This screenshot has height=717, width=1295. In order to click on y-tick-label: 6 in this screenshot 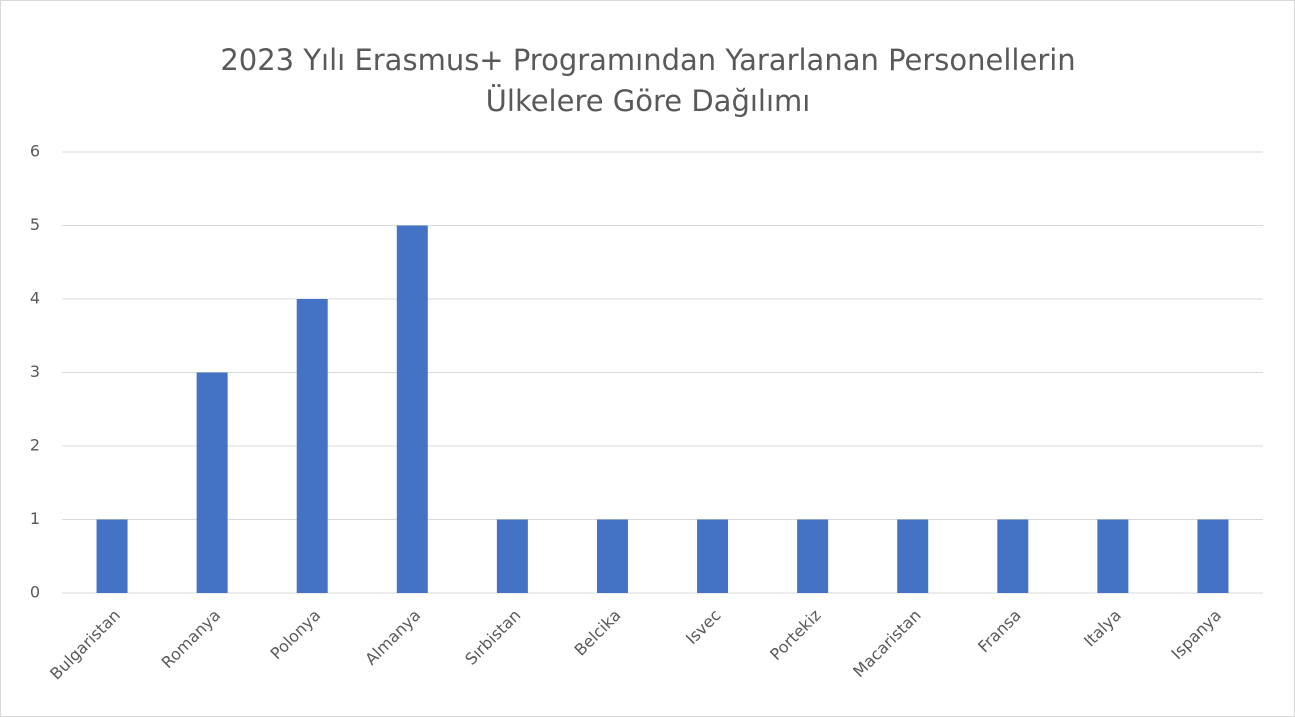, I will do `click(35, 151)`.